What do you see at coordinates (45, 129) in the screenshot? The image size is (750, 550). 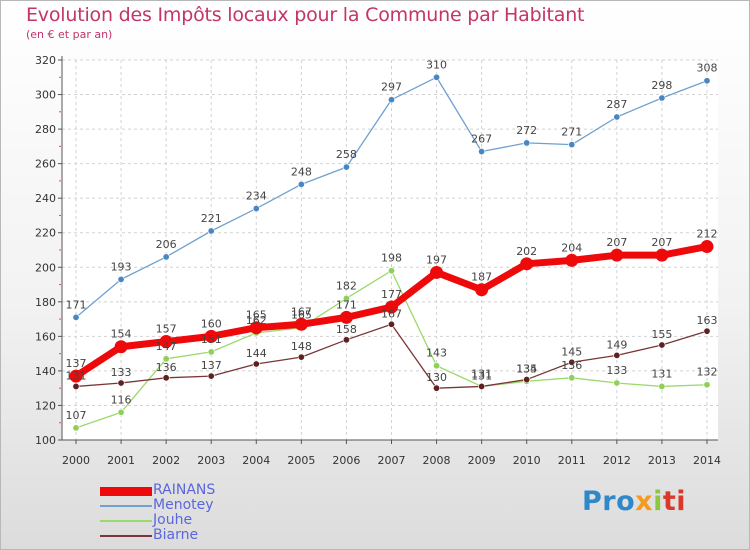 I see `y-tick-label: 280` at bounding box center [45, 129].